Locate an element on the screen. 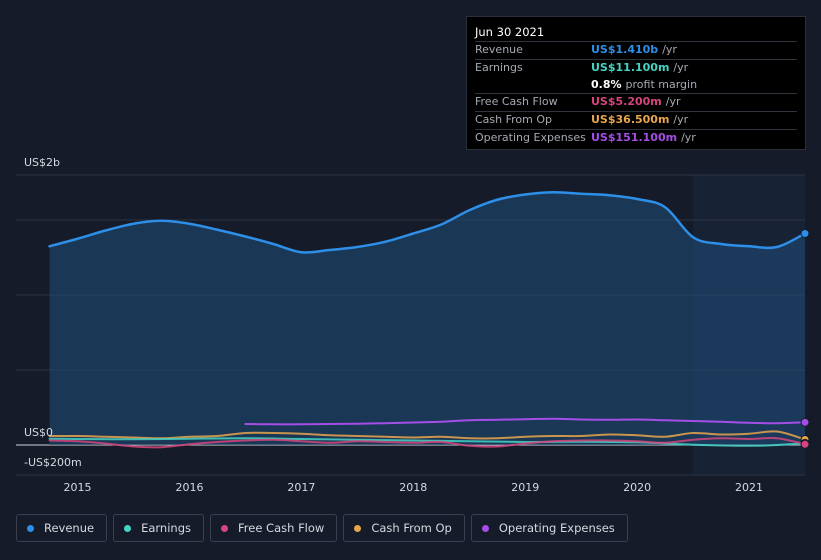 This screenshot has height=560, width=821. operating-expenses-line is located at coordinates (525, 421).